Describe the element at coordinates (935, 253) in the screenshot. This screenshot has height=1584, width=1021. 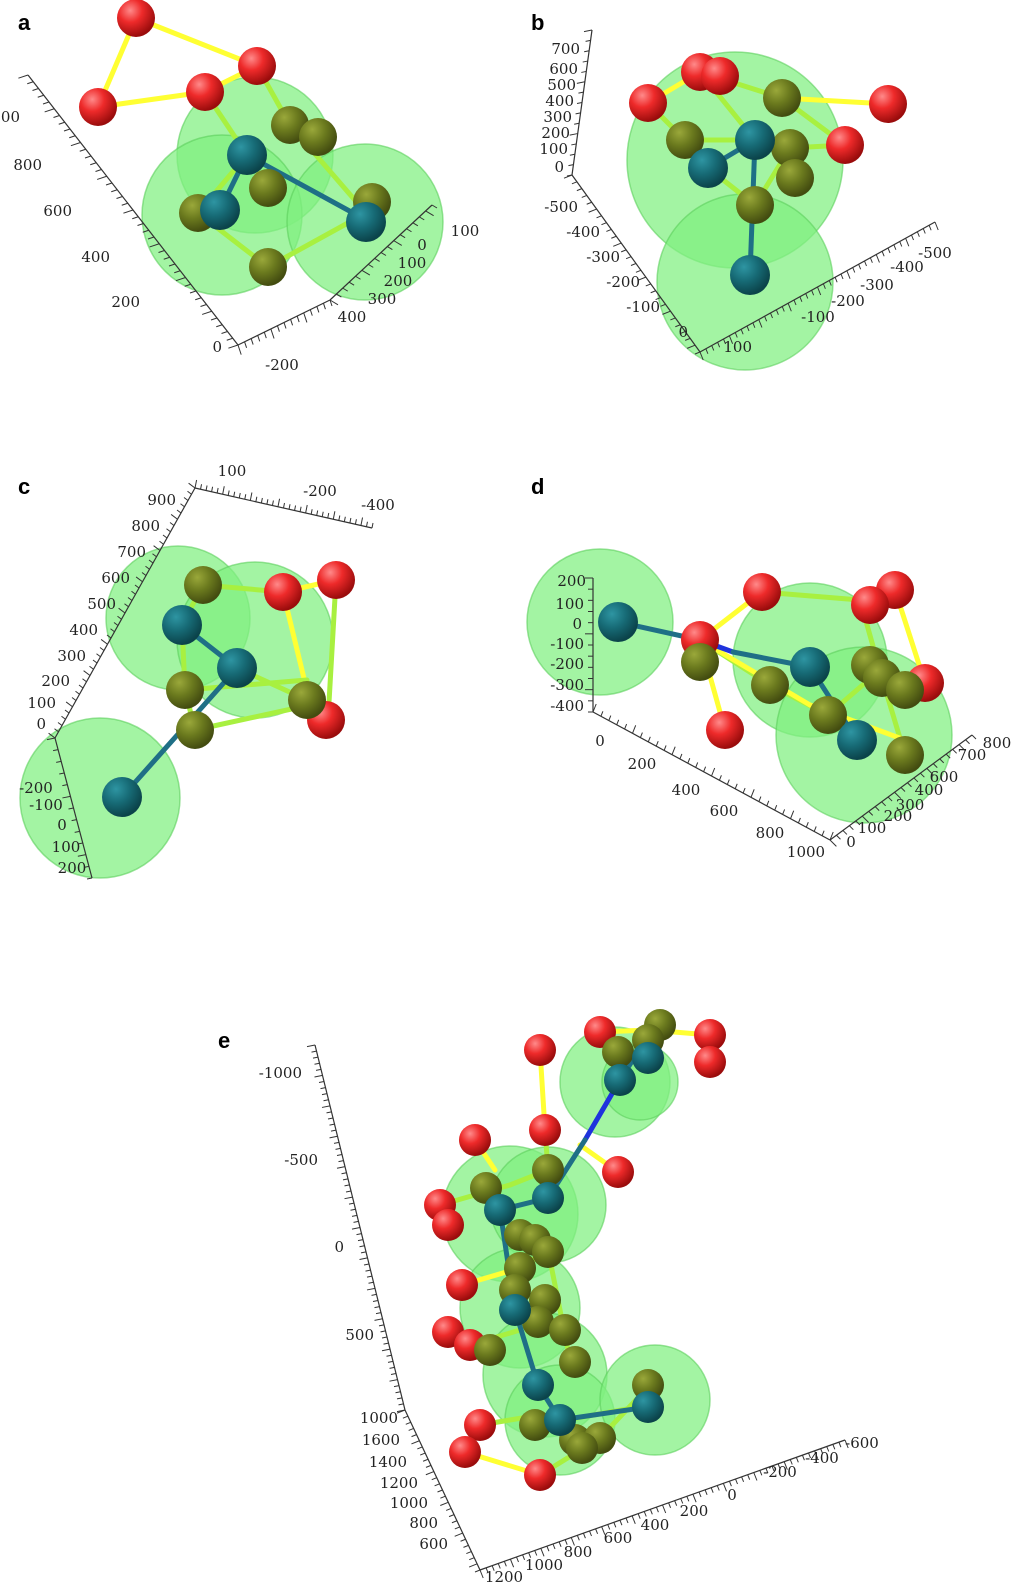
I see `axis-tick-label: -500` at that location.